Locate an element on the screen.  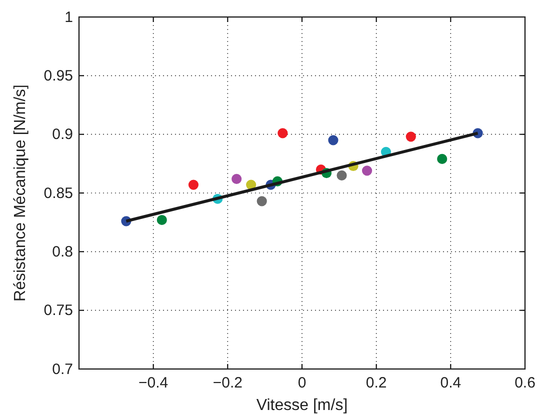
x-axis-title: Vitesse [m/s] is located at coordinates (302, 405).